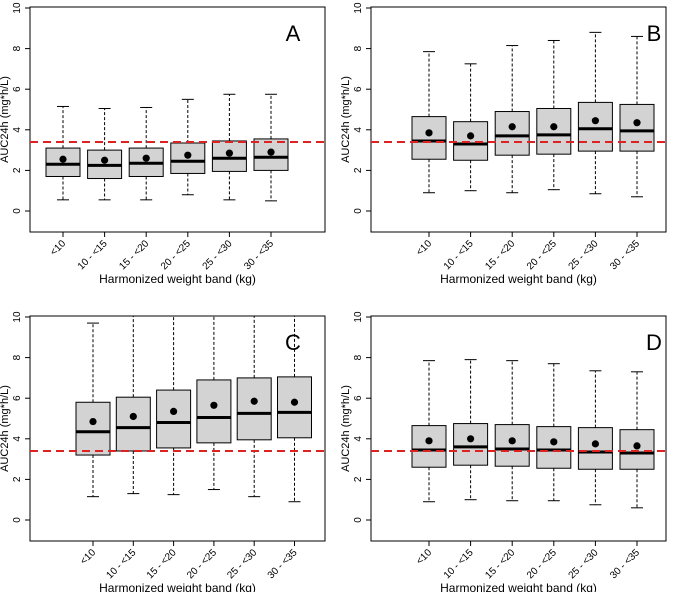 This screenshot has width=685, height=592. I want to click on panel-letter: C, so click(293, 342).